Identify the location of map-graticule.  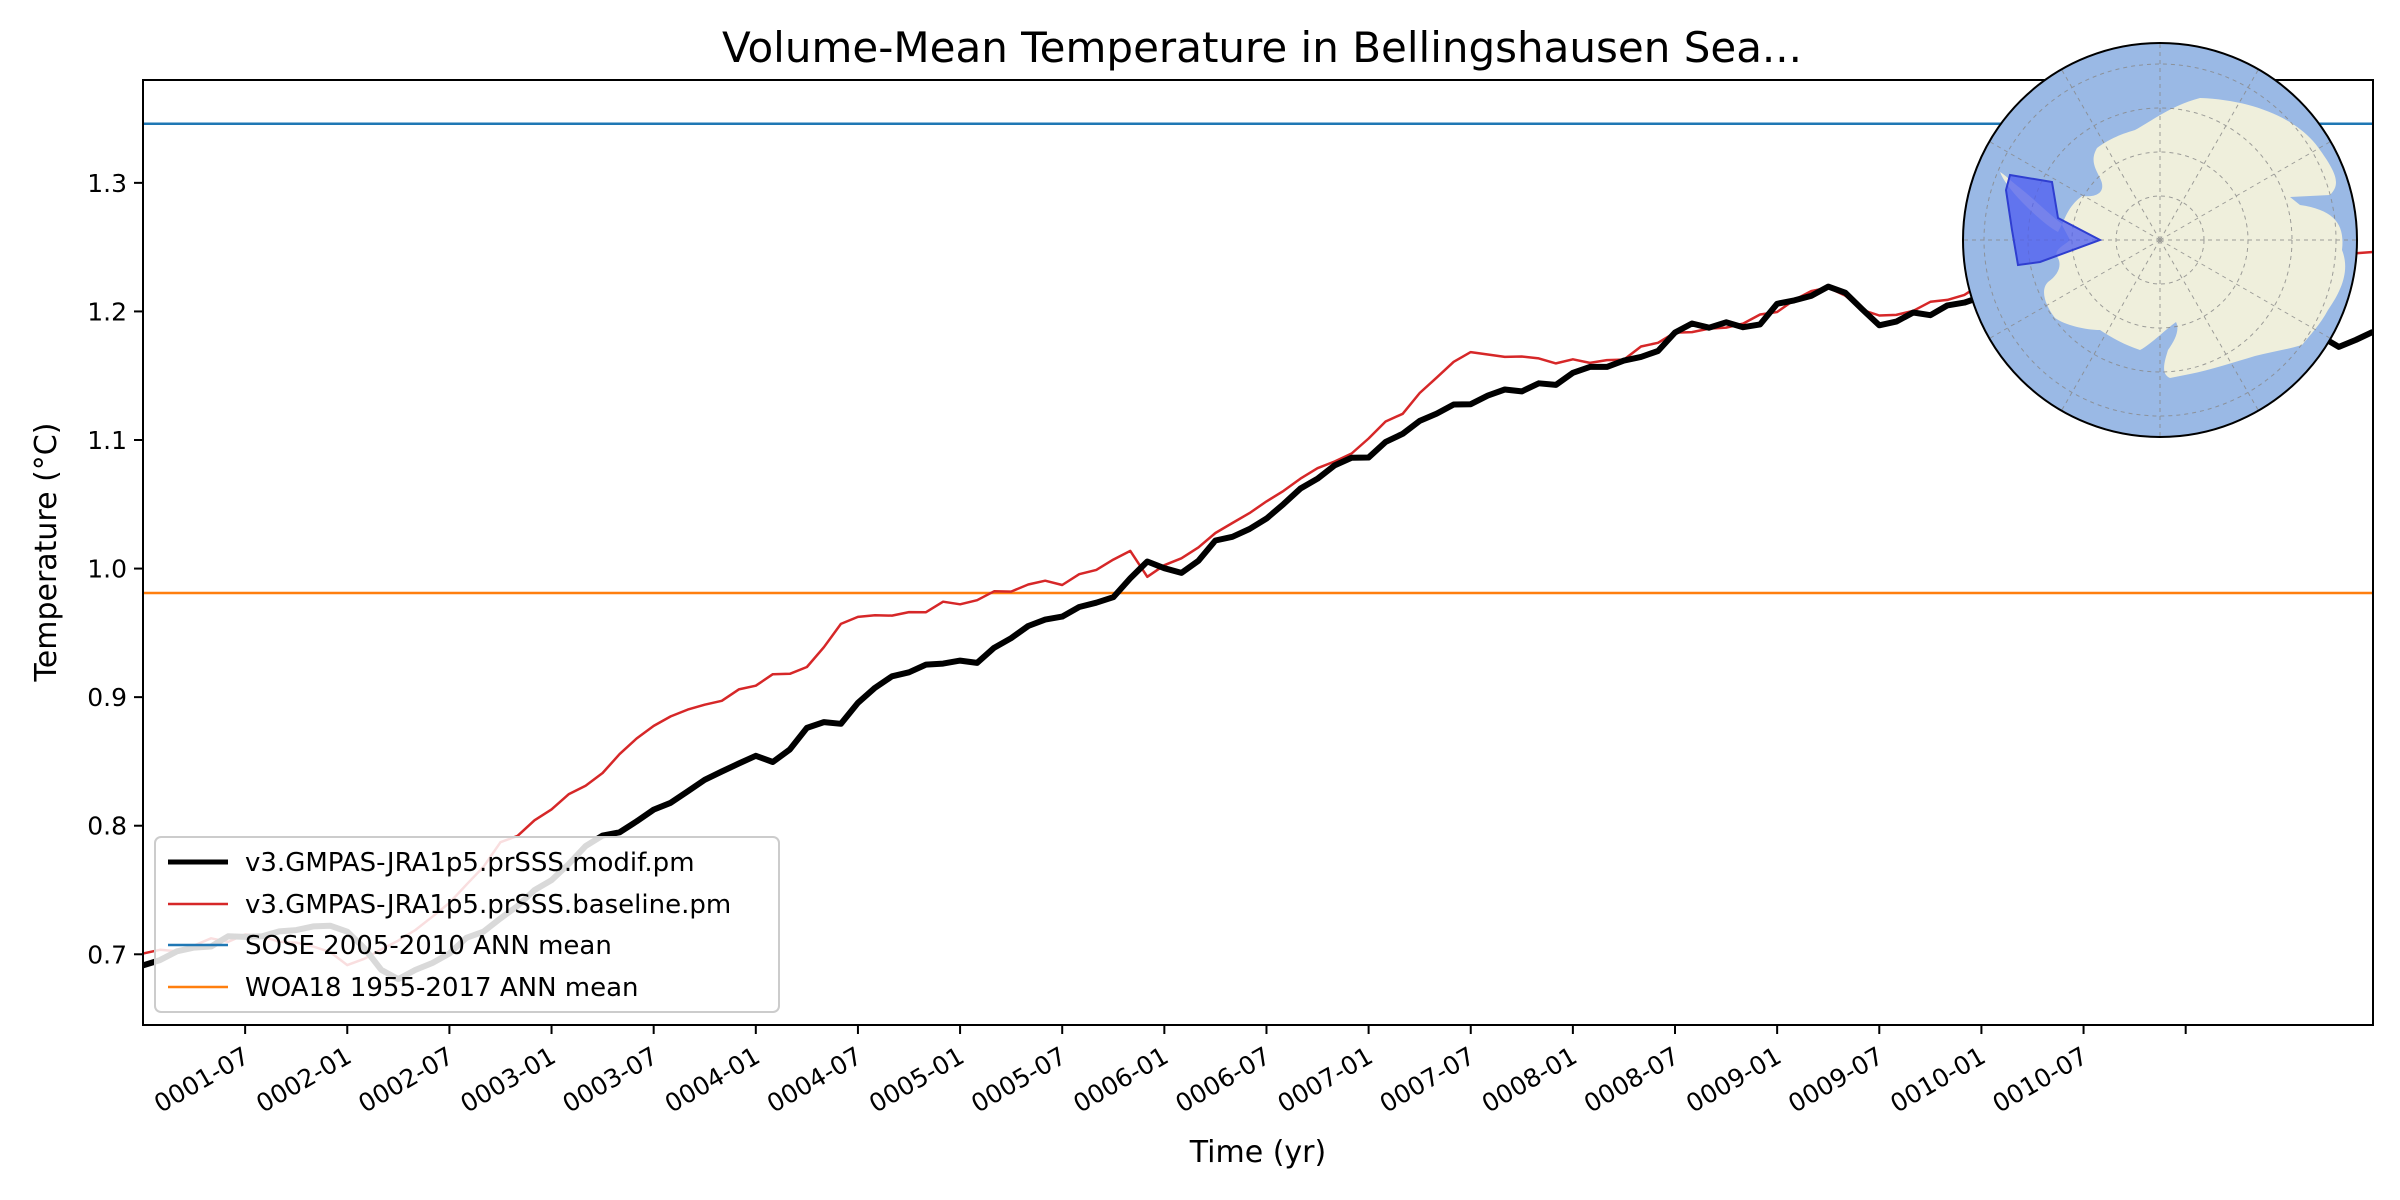
(2160, 240).